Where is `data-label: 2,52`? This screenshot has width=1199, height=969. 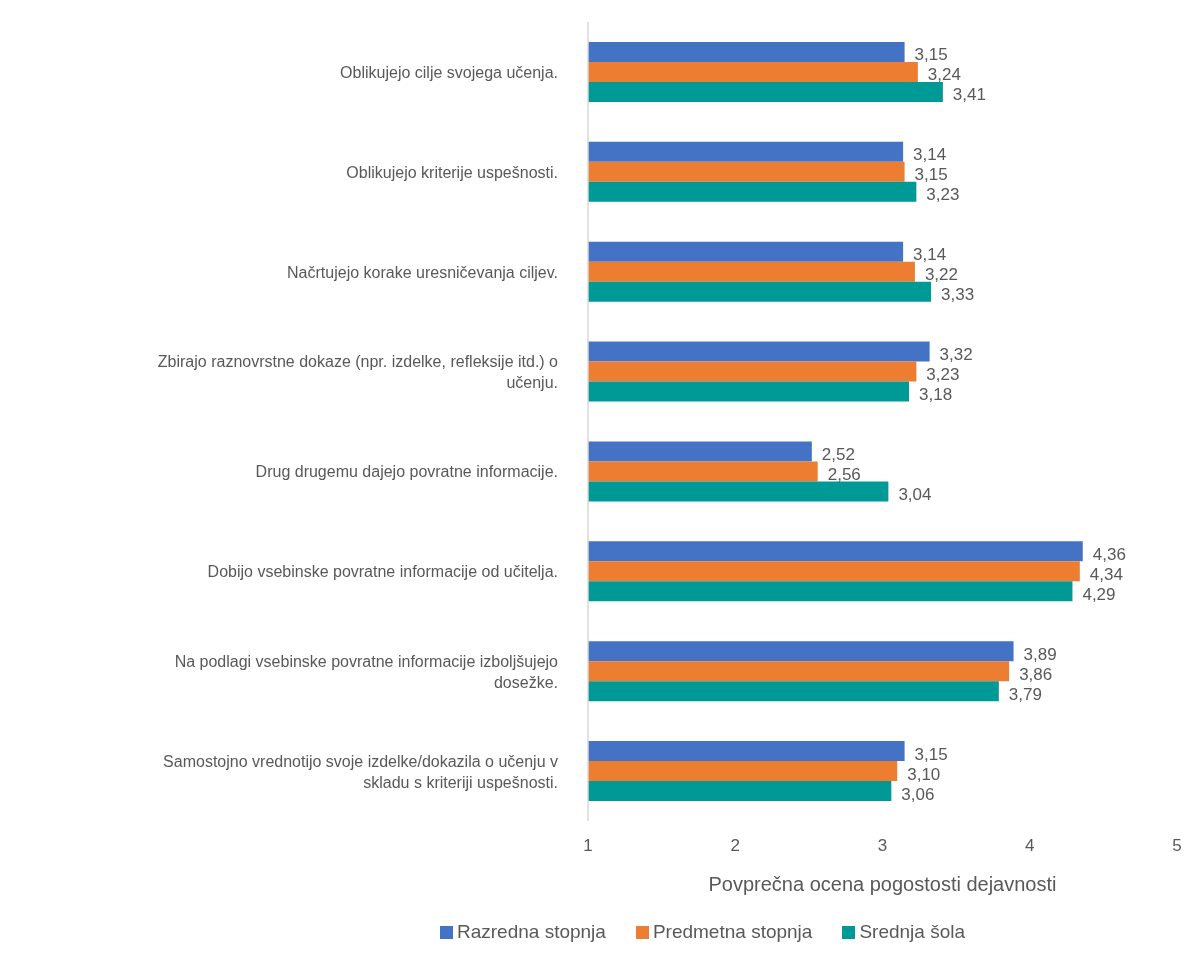 data-label: 2,52 is located at coordinates (838, 454).